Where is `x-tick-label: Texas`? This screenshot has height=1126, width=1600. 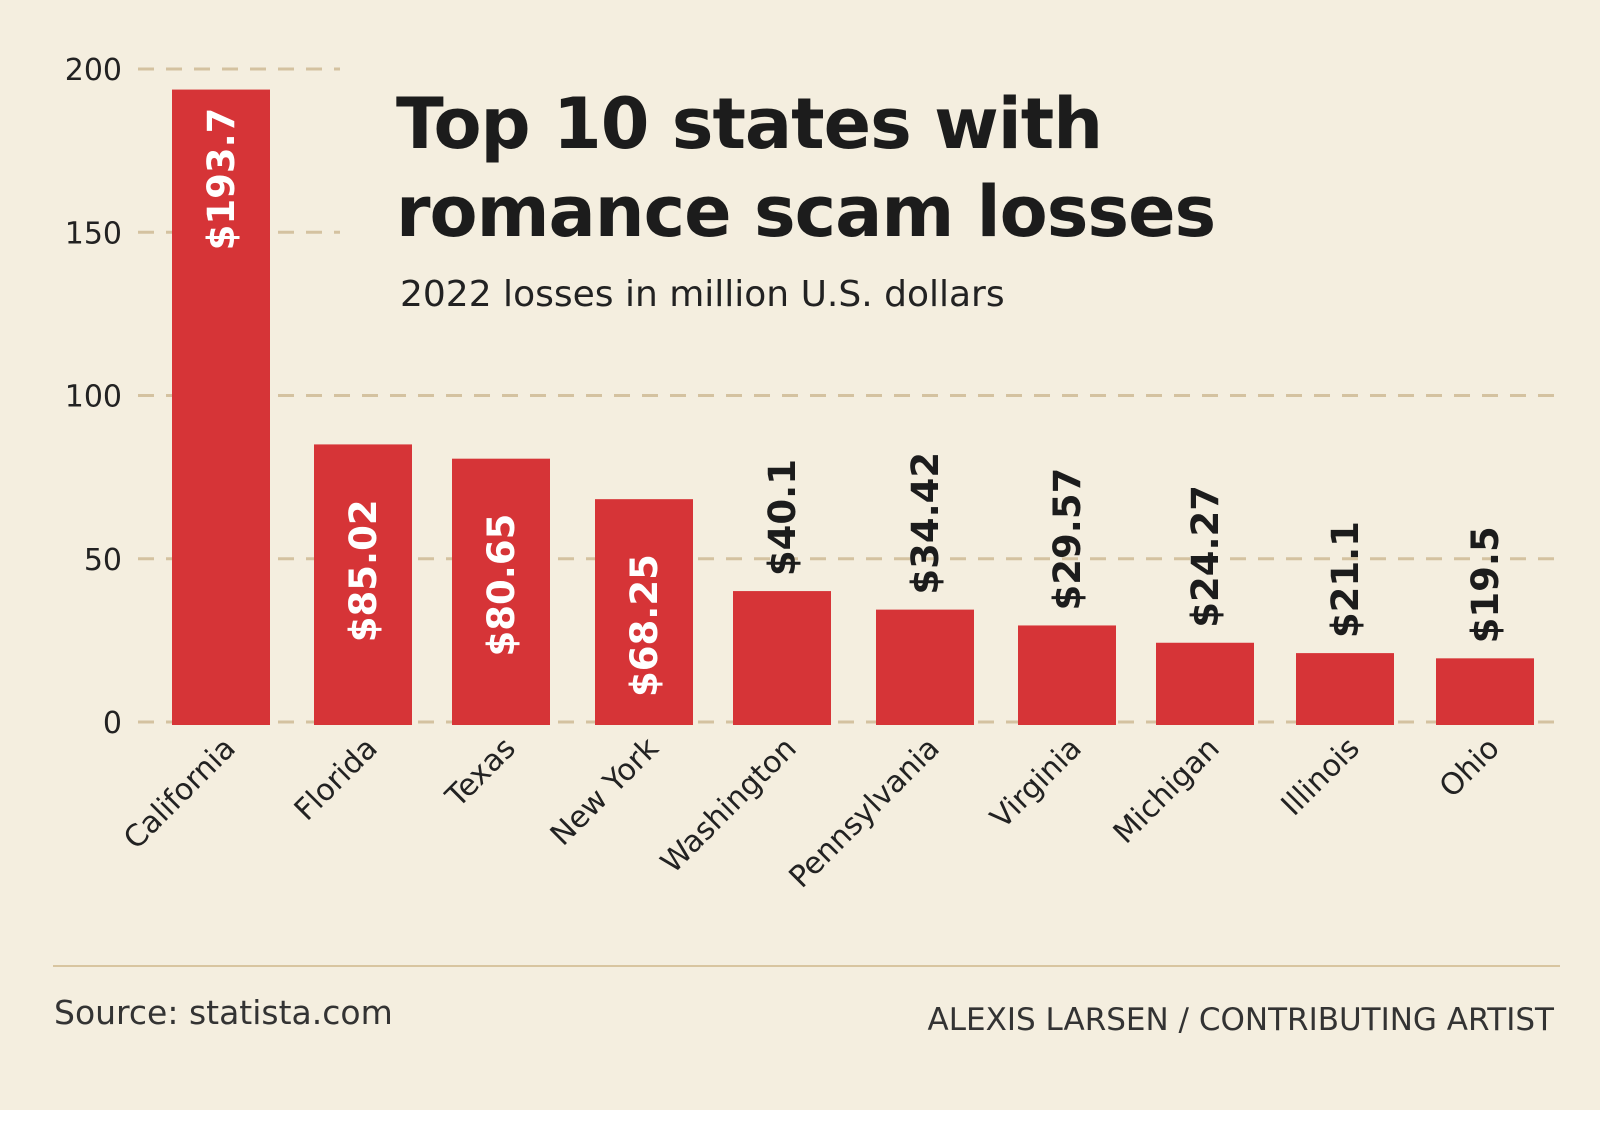 x-tick-label: Texas is located at coordinates (481, 773).